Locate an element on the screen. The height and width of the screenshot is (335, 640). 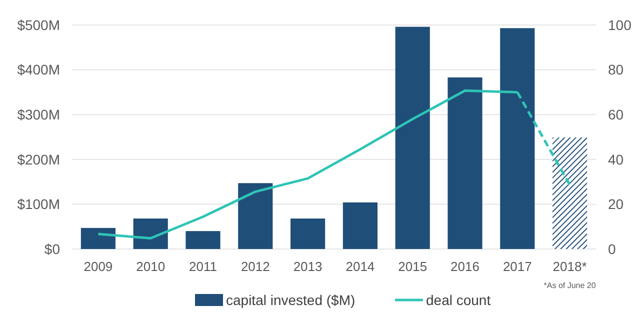
x-tick-label: 2018* is located at coordinates (569, 266).